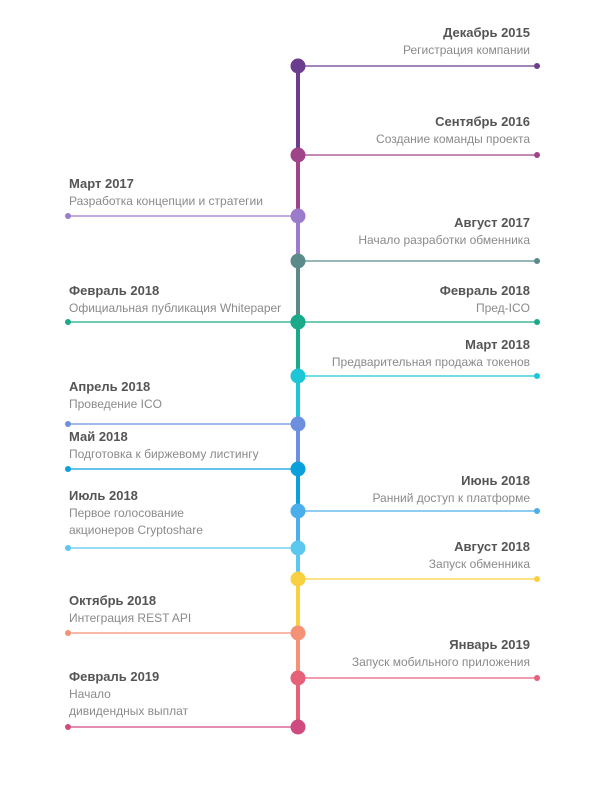 This screenshot has width=604, height=793. Describe the element at coordinates (103, 495) in the screenshot. I see `event-date: Июль 2018` at that location.